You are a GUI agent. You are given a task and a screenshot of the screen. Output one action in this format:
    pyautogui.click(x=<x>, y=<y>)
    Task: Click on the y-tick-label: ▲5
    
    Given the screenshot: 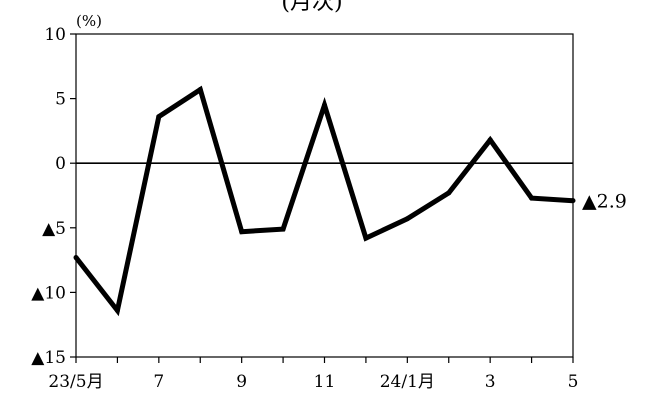 What is the action you would take?
    pyautogui.click(x=54, y=229)
    